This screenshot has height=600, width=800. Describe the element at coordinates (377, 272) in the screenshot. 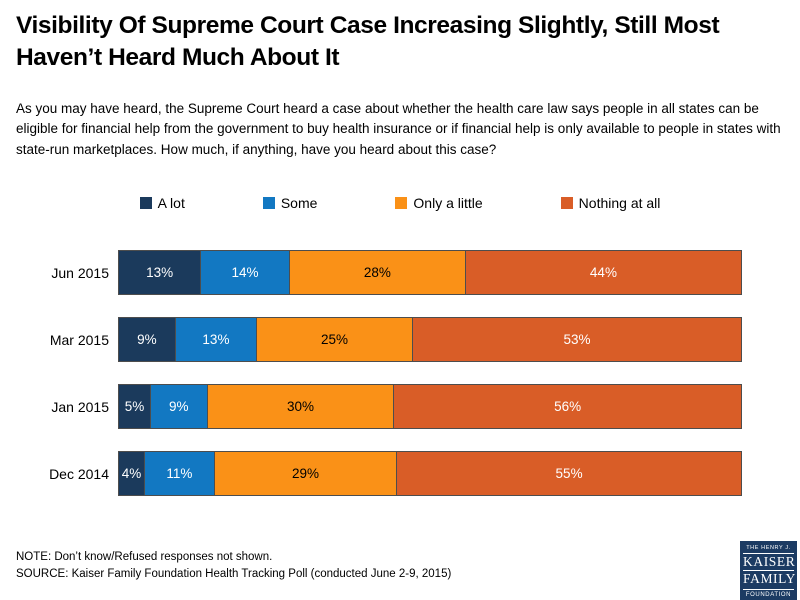

I see `bar-segment: 28%` at that location.